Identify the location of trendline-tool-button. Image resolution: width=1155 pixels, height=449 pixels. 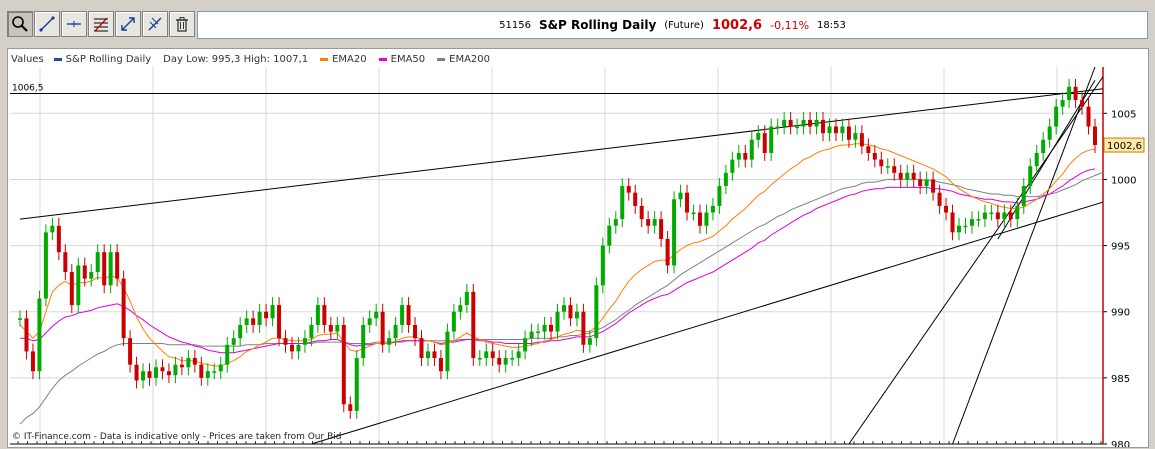
(155, 24).